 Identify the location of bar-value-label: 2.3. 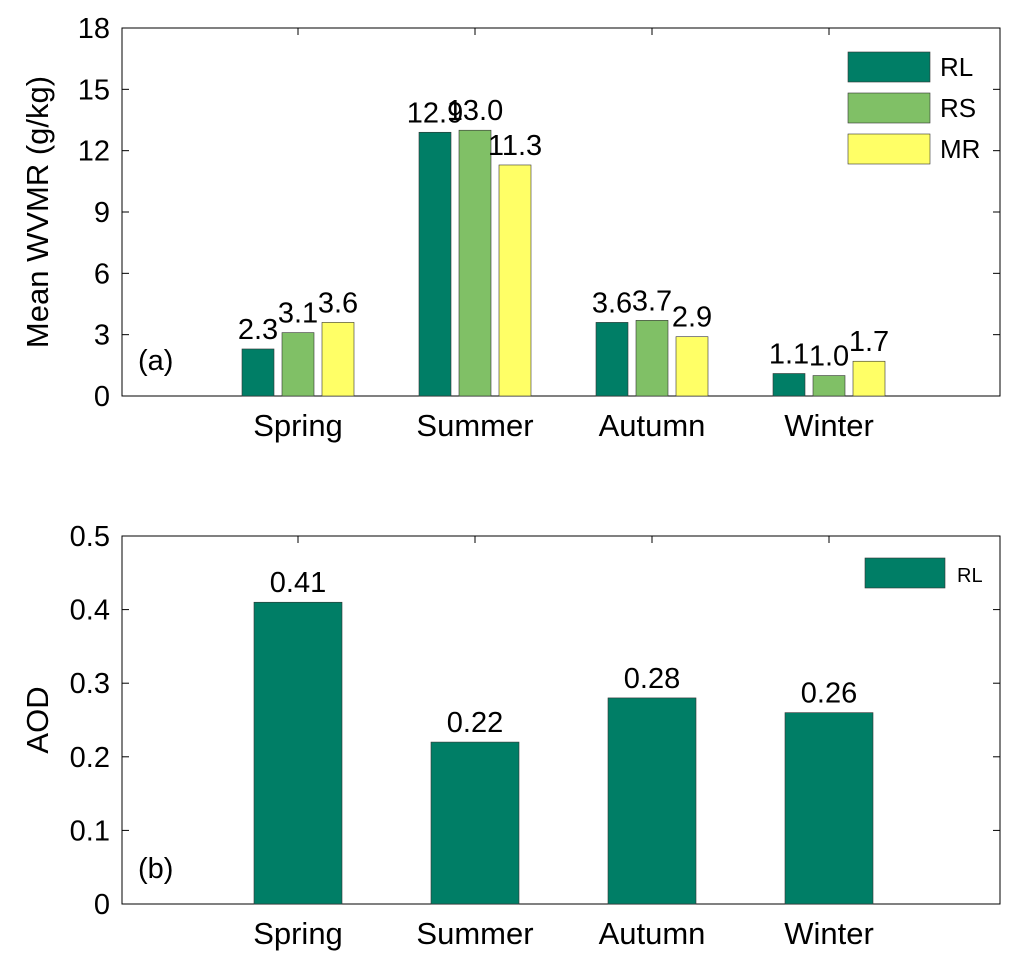
(258, 330).